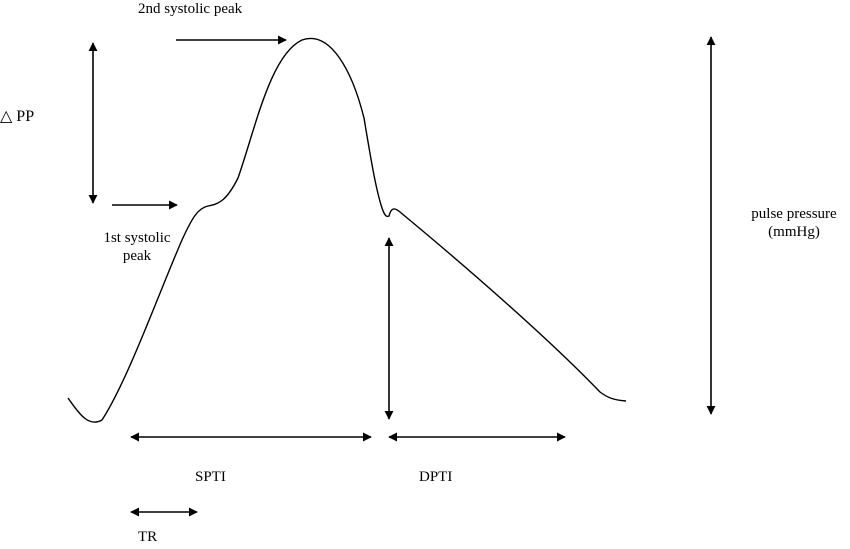 This screenshot has height=549, width=850. I want to click on second-systolic-peak-label: 2nd systolic peak, so click(190, 9).